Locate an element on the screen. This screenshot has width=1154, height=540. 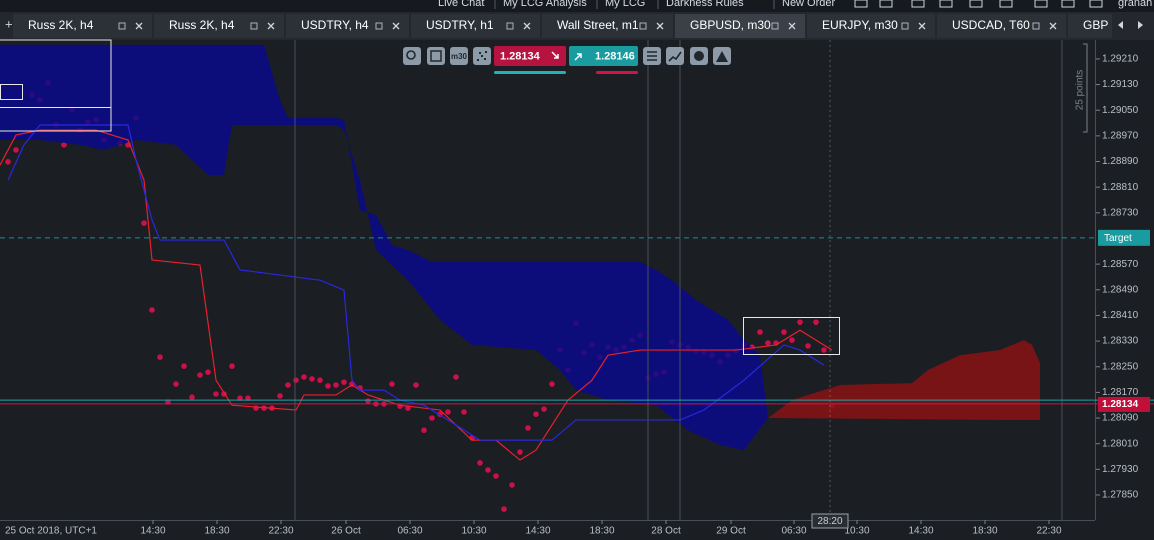
x-tick-label: 10:30 is located at coordinates (856, 531).